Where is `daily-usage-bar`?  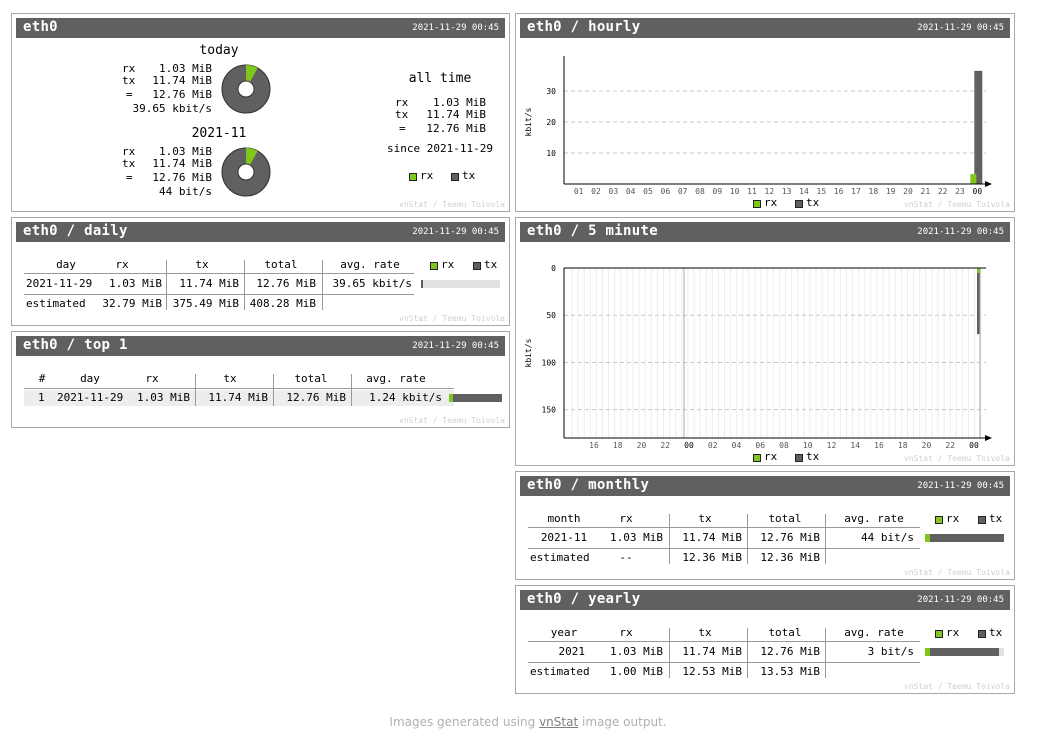
daily-usage-bar is located at coordinates (460, 284).